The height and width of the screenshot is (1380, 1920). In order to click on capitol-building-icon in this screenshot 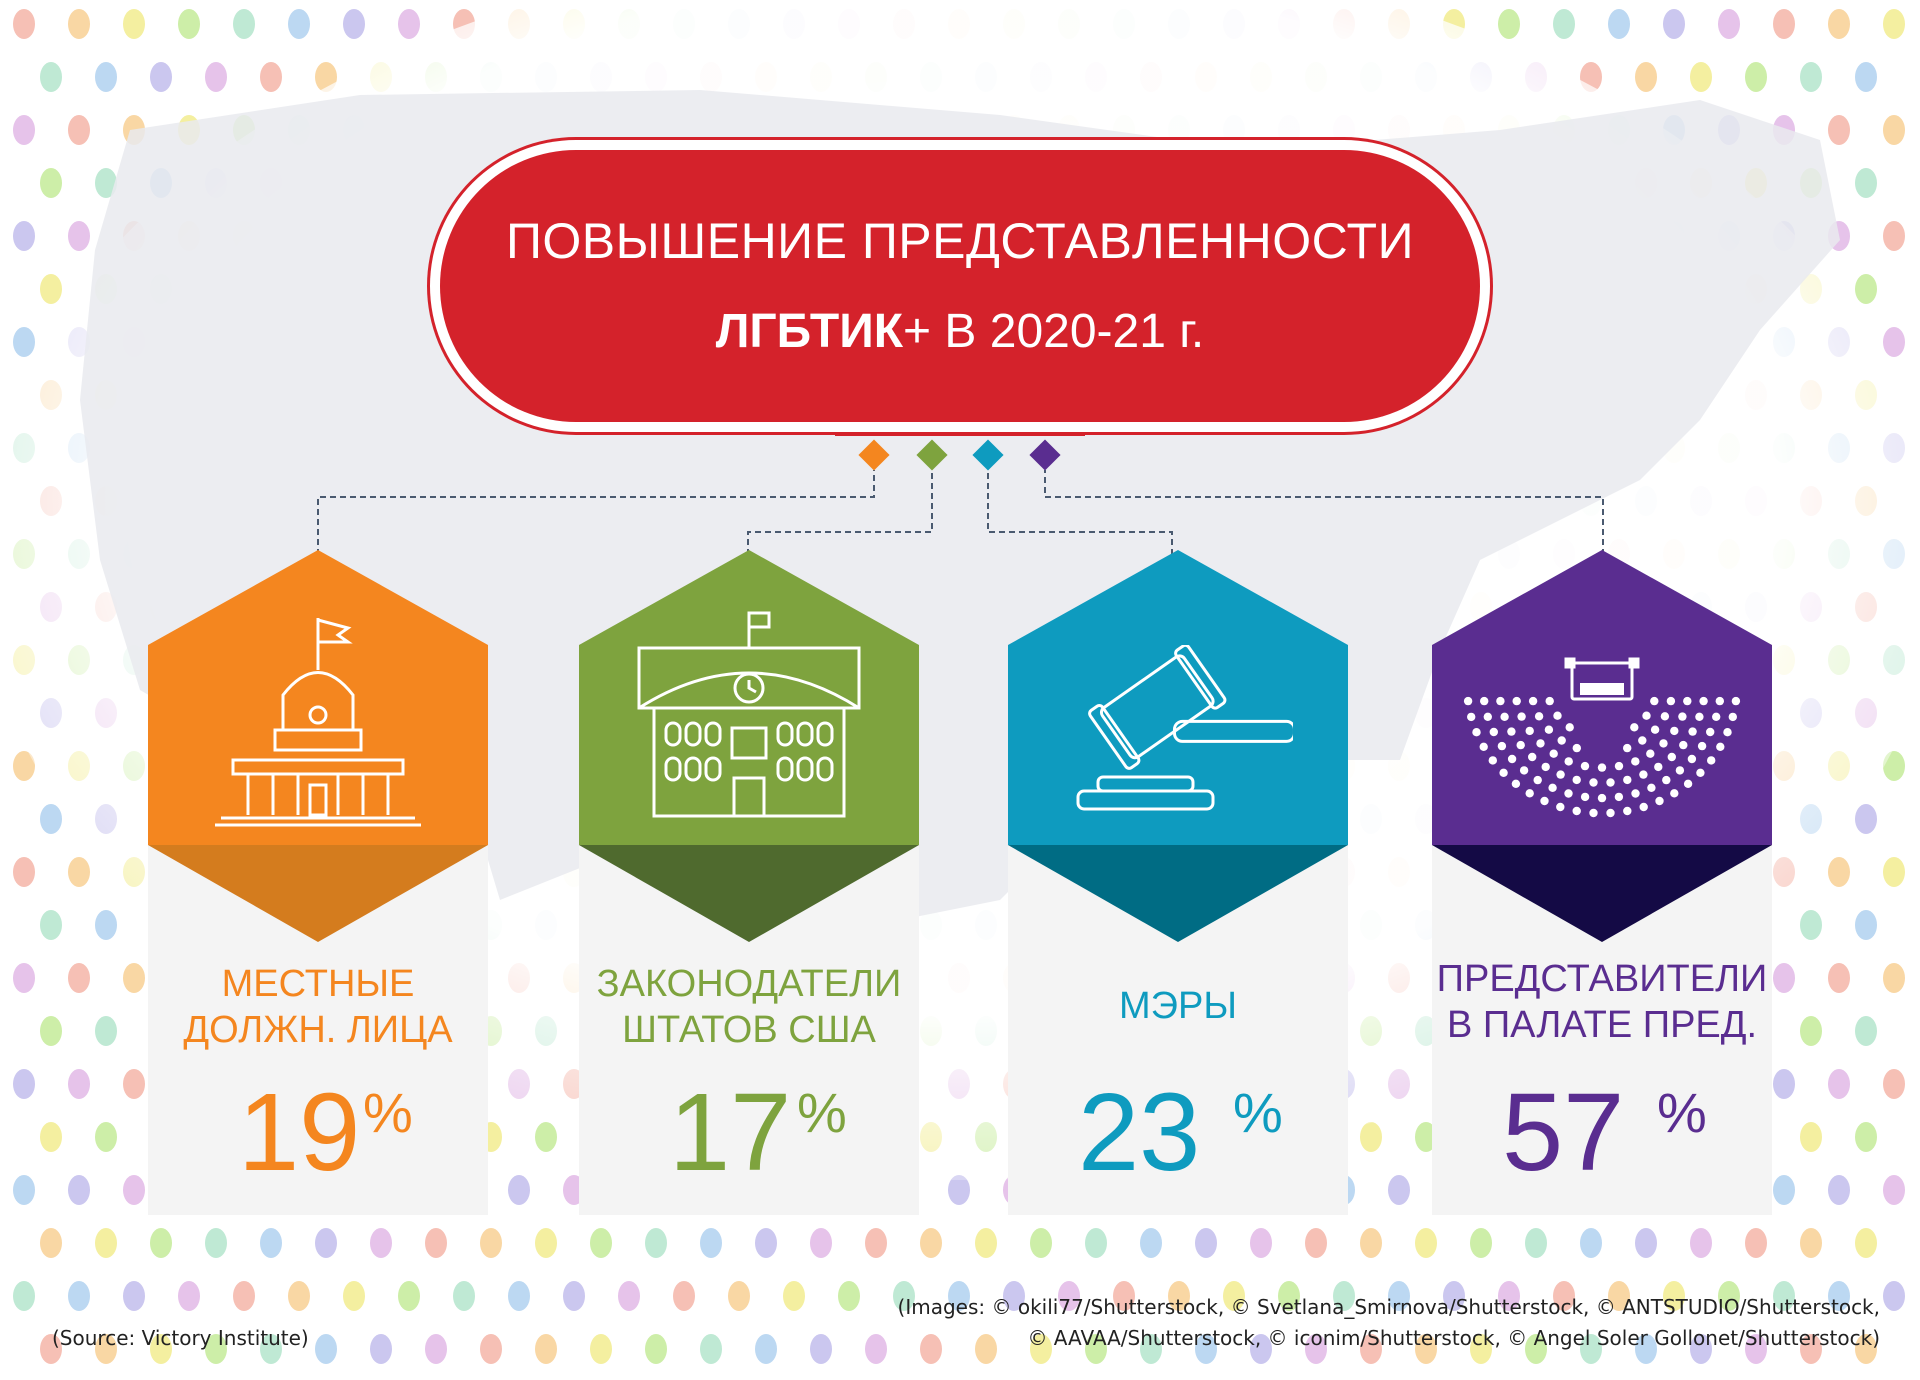, I will do `click(318, 722)`.